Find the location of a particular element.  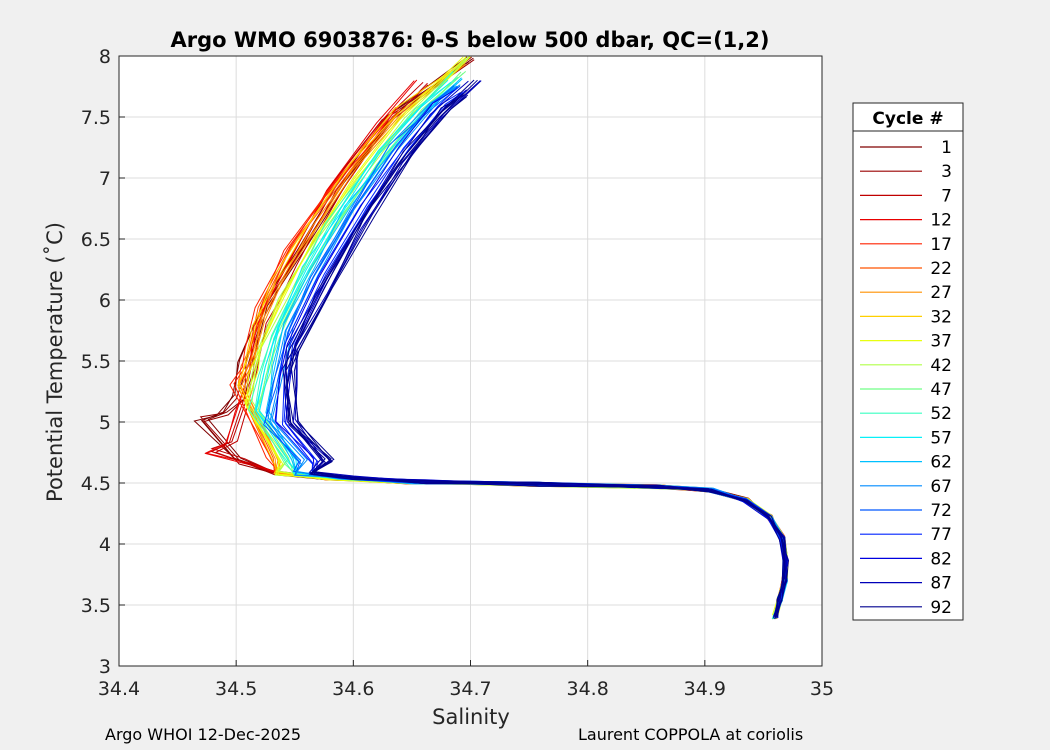

y-tick-label: 4 is located at coordinates (105, 545).